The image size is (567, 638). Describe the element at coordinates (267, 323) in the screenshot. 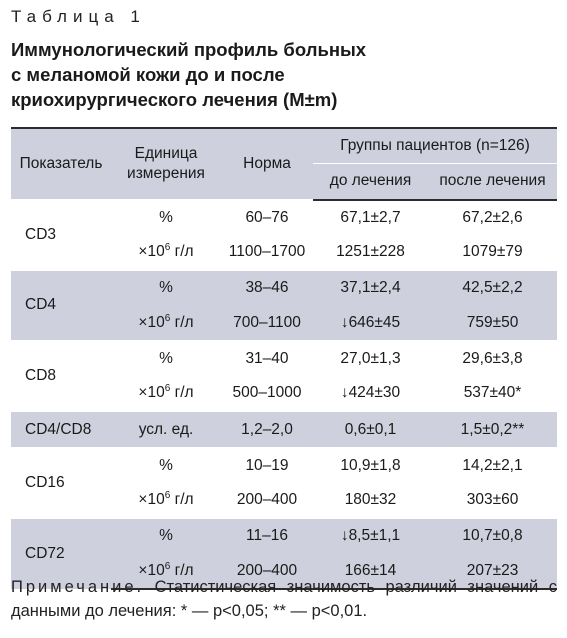

I see `norm-cell: 700–1100` at that location.